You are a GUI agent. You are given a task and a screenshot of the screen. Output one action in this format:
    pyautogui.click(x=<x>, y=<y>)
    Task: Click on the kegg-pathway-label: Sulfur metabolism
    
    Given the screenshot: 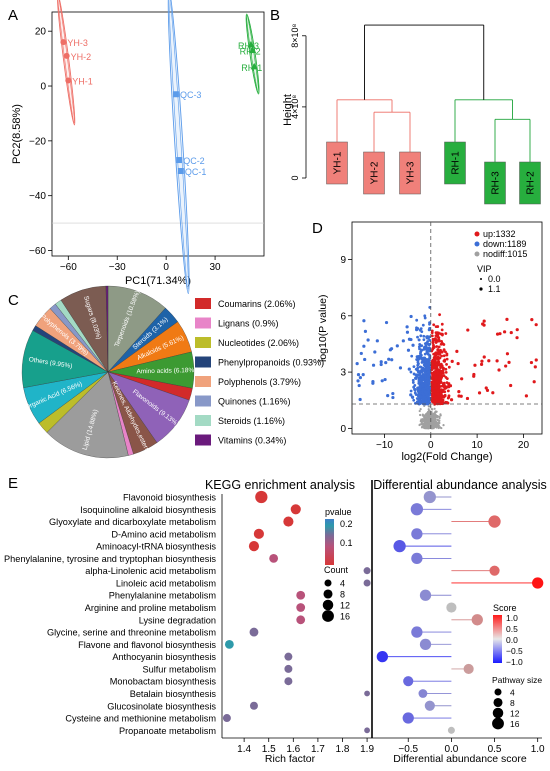 What is the action you would take?
    pyautogui.click(x=179, y=669)
    